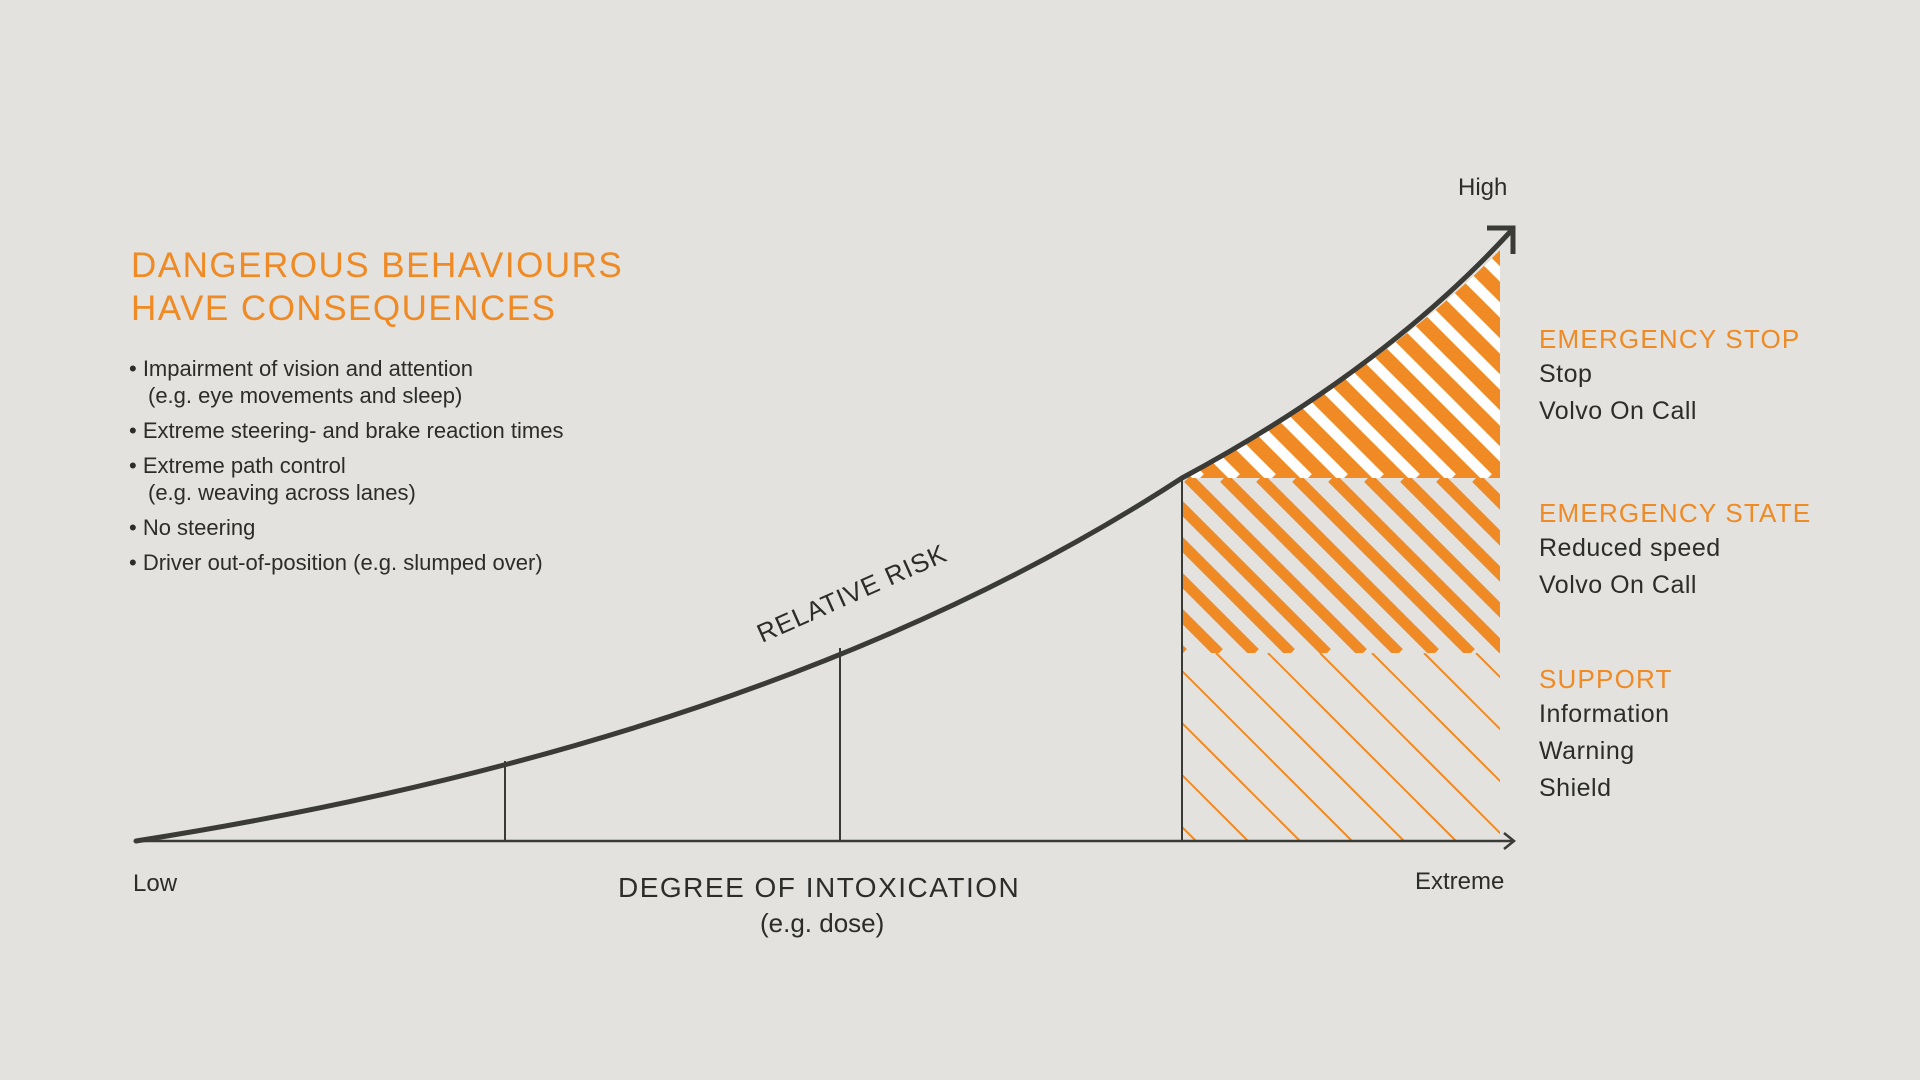 This screenshot has height=1080, width=1920. I want to click on support-zone, so click(1150, 747).